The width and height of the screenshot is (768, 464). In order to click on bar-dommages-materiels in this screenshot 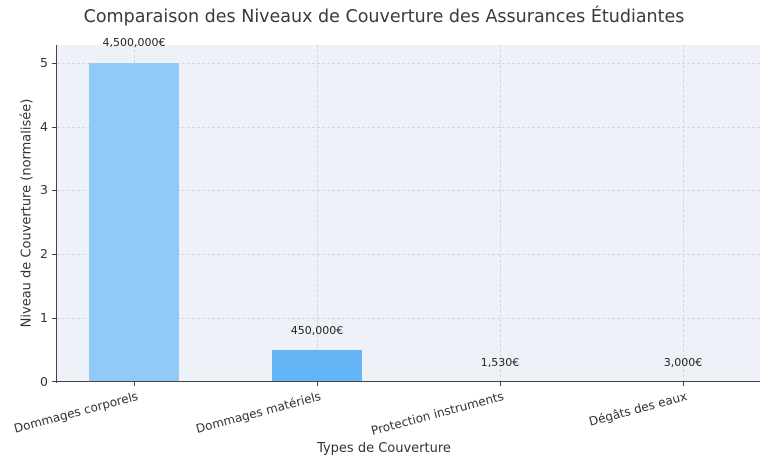, I will do `click(317, 366)`.